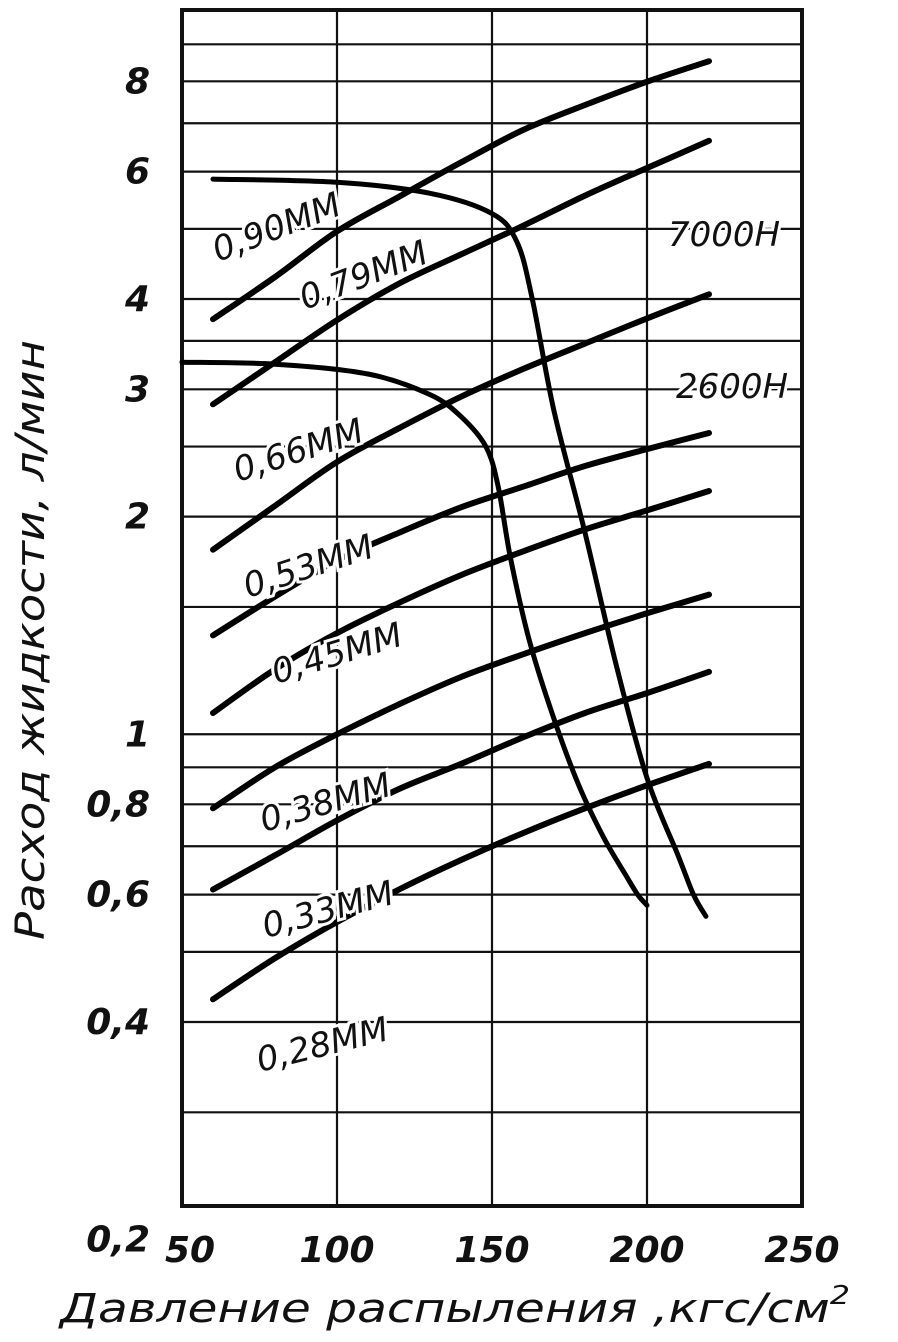  What do you see at coordinates (137, 172) in the screenshot?
I see `y-tick-label: 6` at bounding box center [137, 172].